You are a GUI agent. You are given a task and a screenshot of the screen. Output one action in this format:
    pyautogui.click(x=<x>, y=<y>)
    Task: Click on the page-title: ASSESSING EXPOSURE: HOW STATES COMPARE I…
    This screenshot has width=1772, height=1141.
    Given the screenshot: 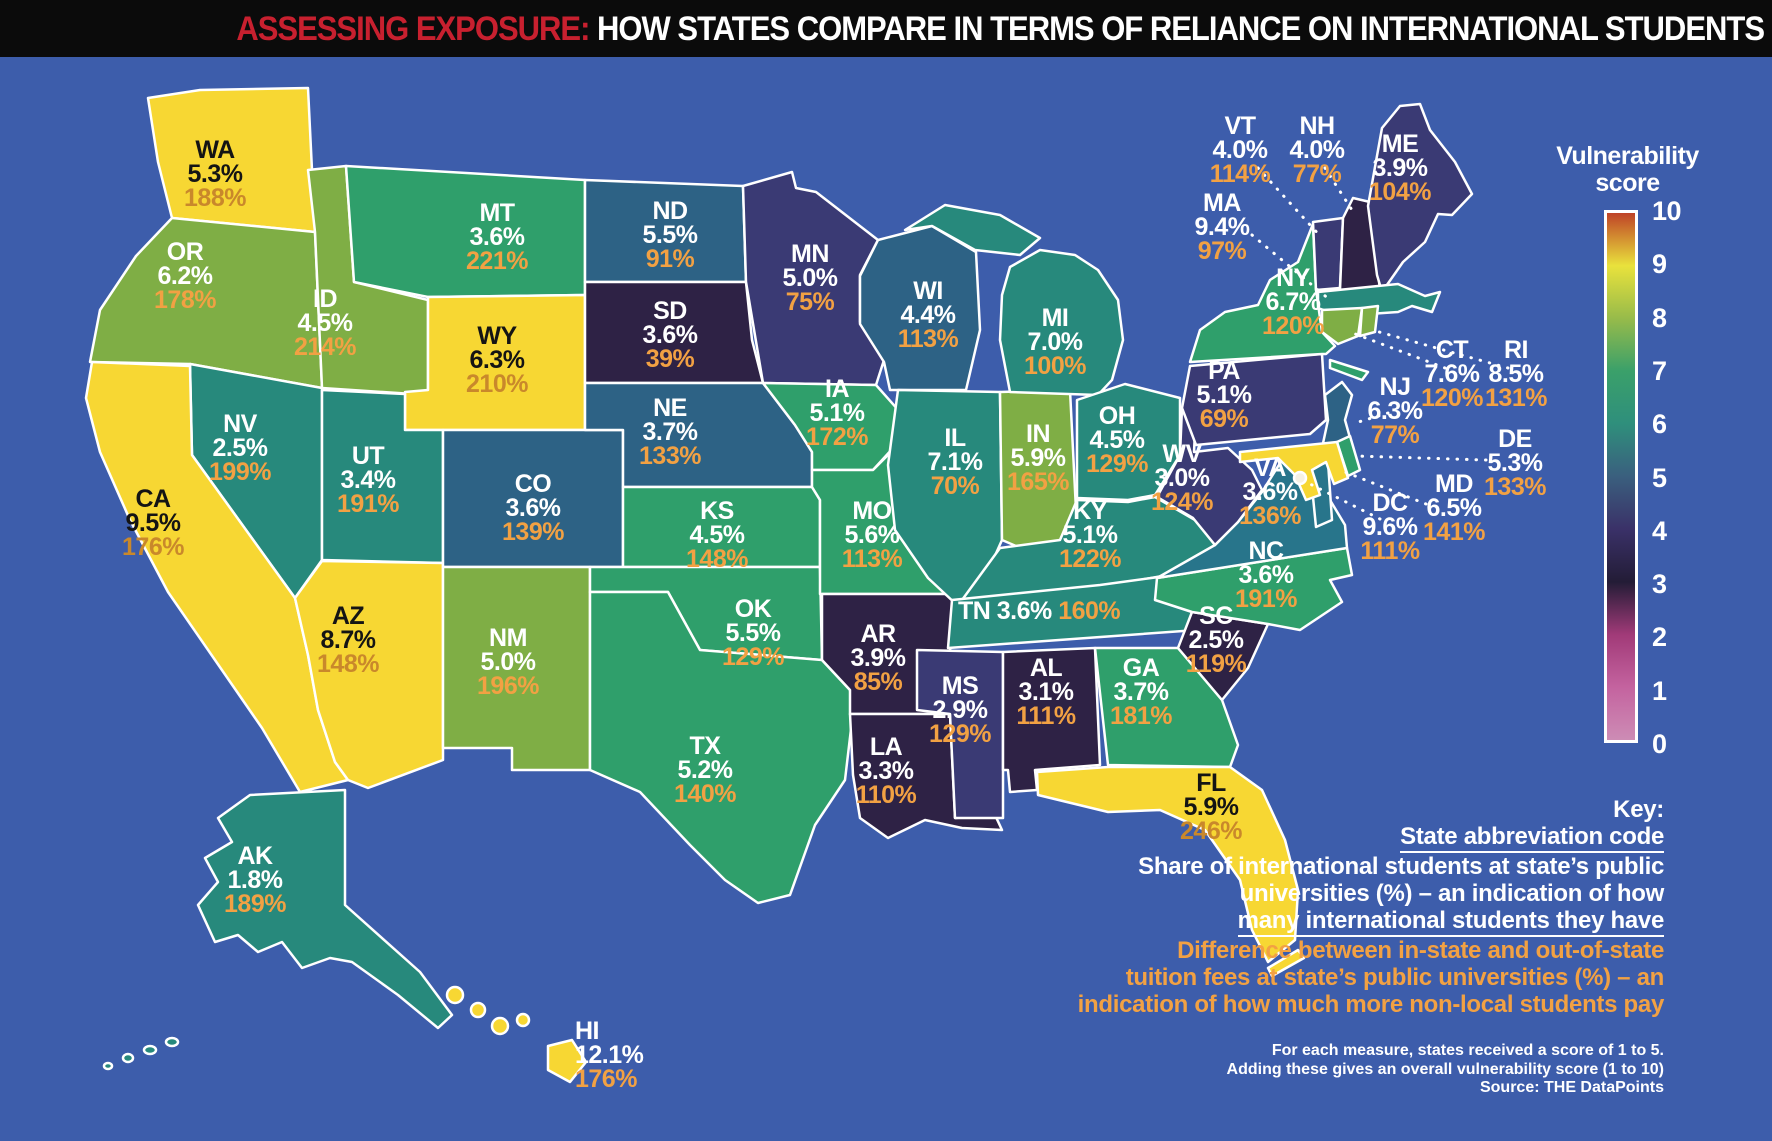 What is the action you would take?
    pyautogui.click(x=1000, y=28)
    